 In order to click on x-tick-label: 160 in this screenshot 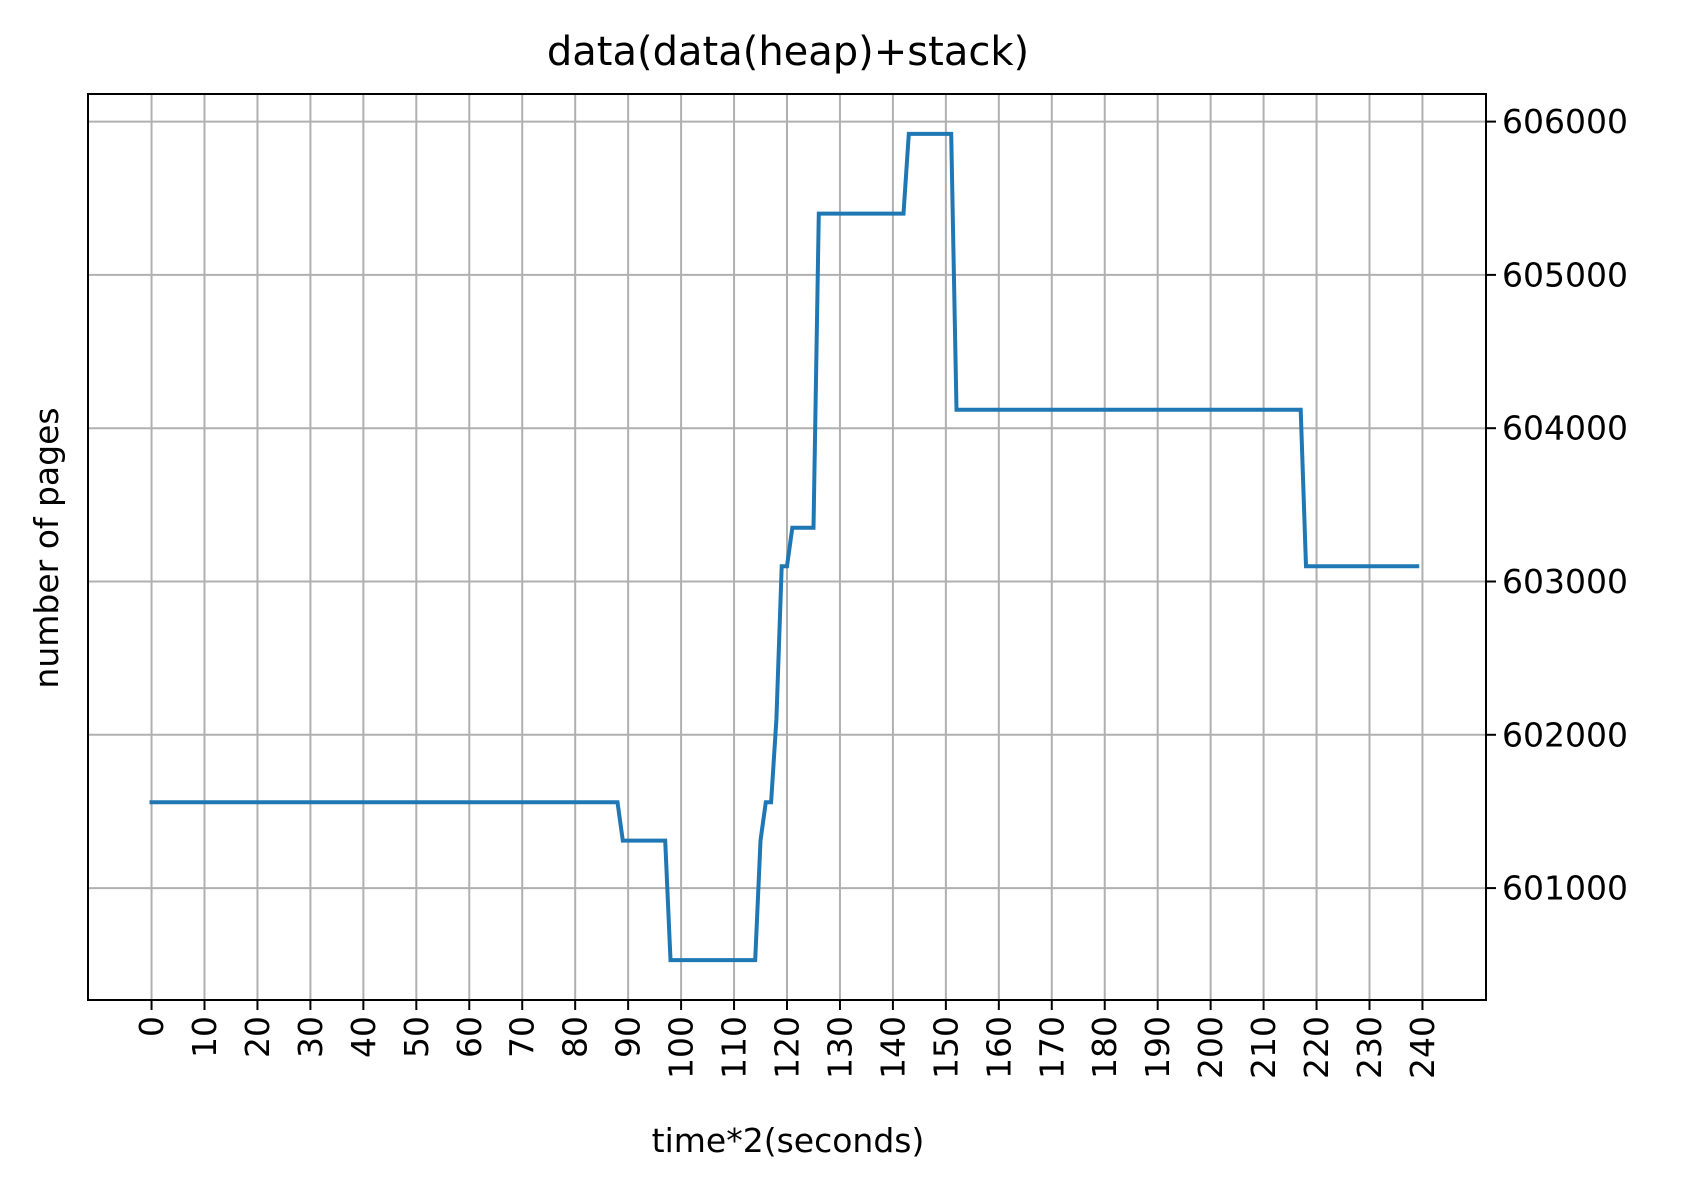, I will do `click(998, 1047)`.